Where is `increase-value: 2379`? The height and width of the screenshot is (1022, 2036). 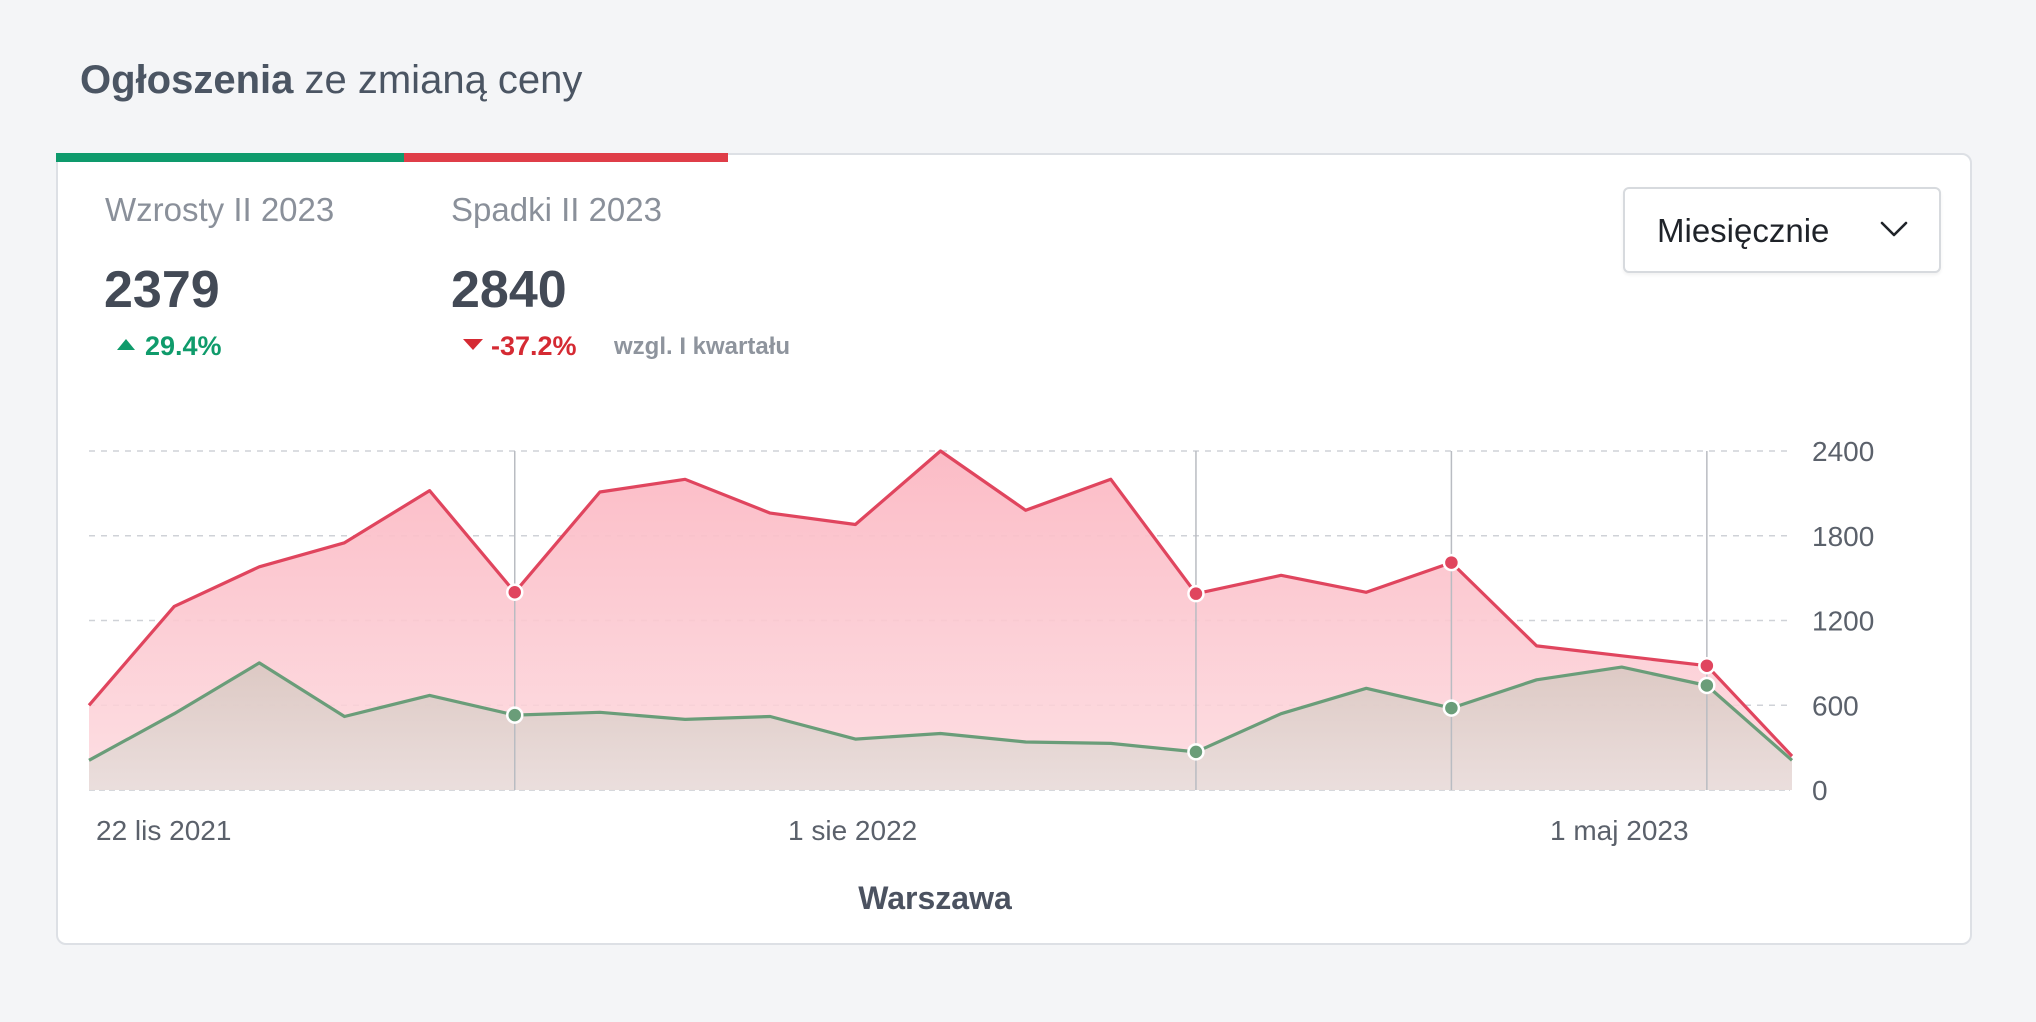 increase-value: 2379 is located at coordinates (162, 290).